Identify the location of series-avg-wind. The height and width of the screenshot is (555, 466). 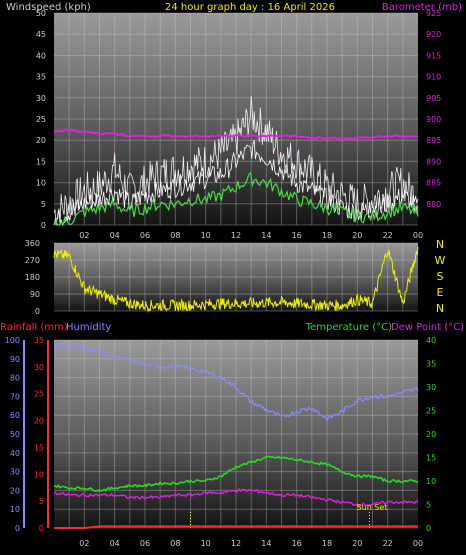
(236, 198).